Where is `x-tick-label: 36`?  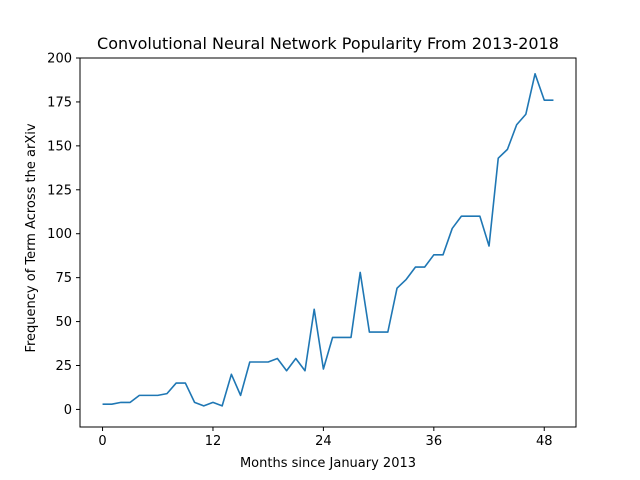
x-tick-label: 36 is located at coordinates (434, 441).